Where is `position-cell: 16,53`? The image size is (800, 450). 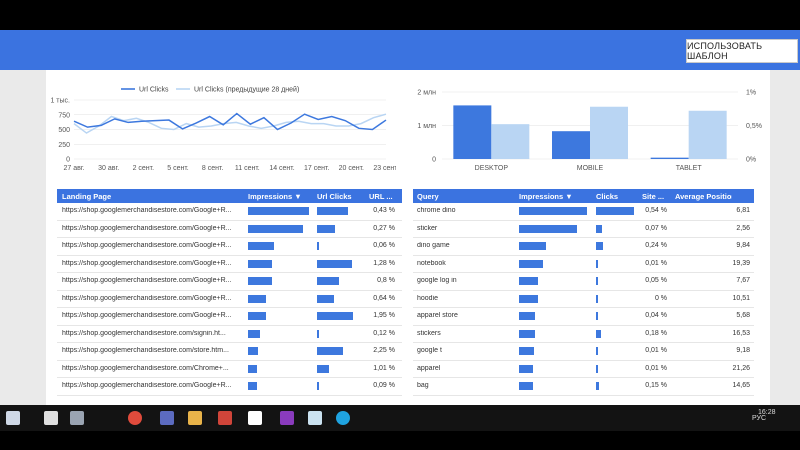 position-cell: 16,53 is located at coordinates (741, 333).